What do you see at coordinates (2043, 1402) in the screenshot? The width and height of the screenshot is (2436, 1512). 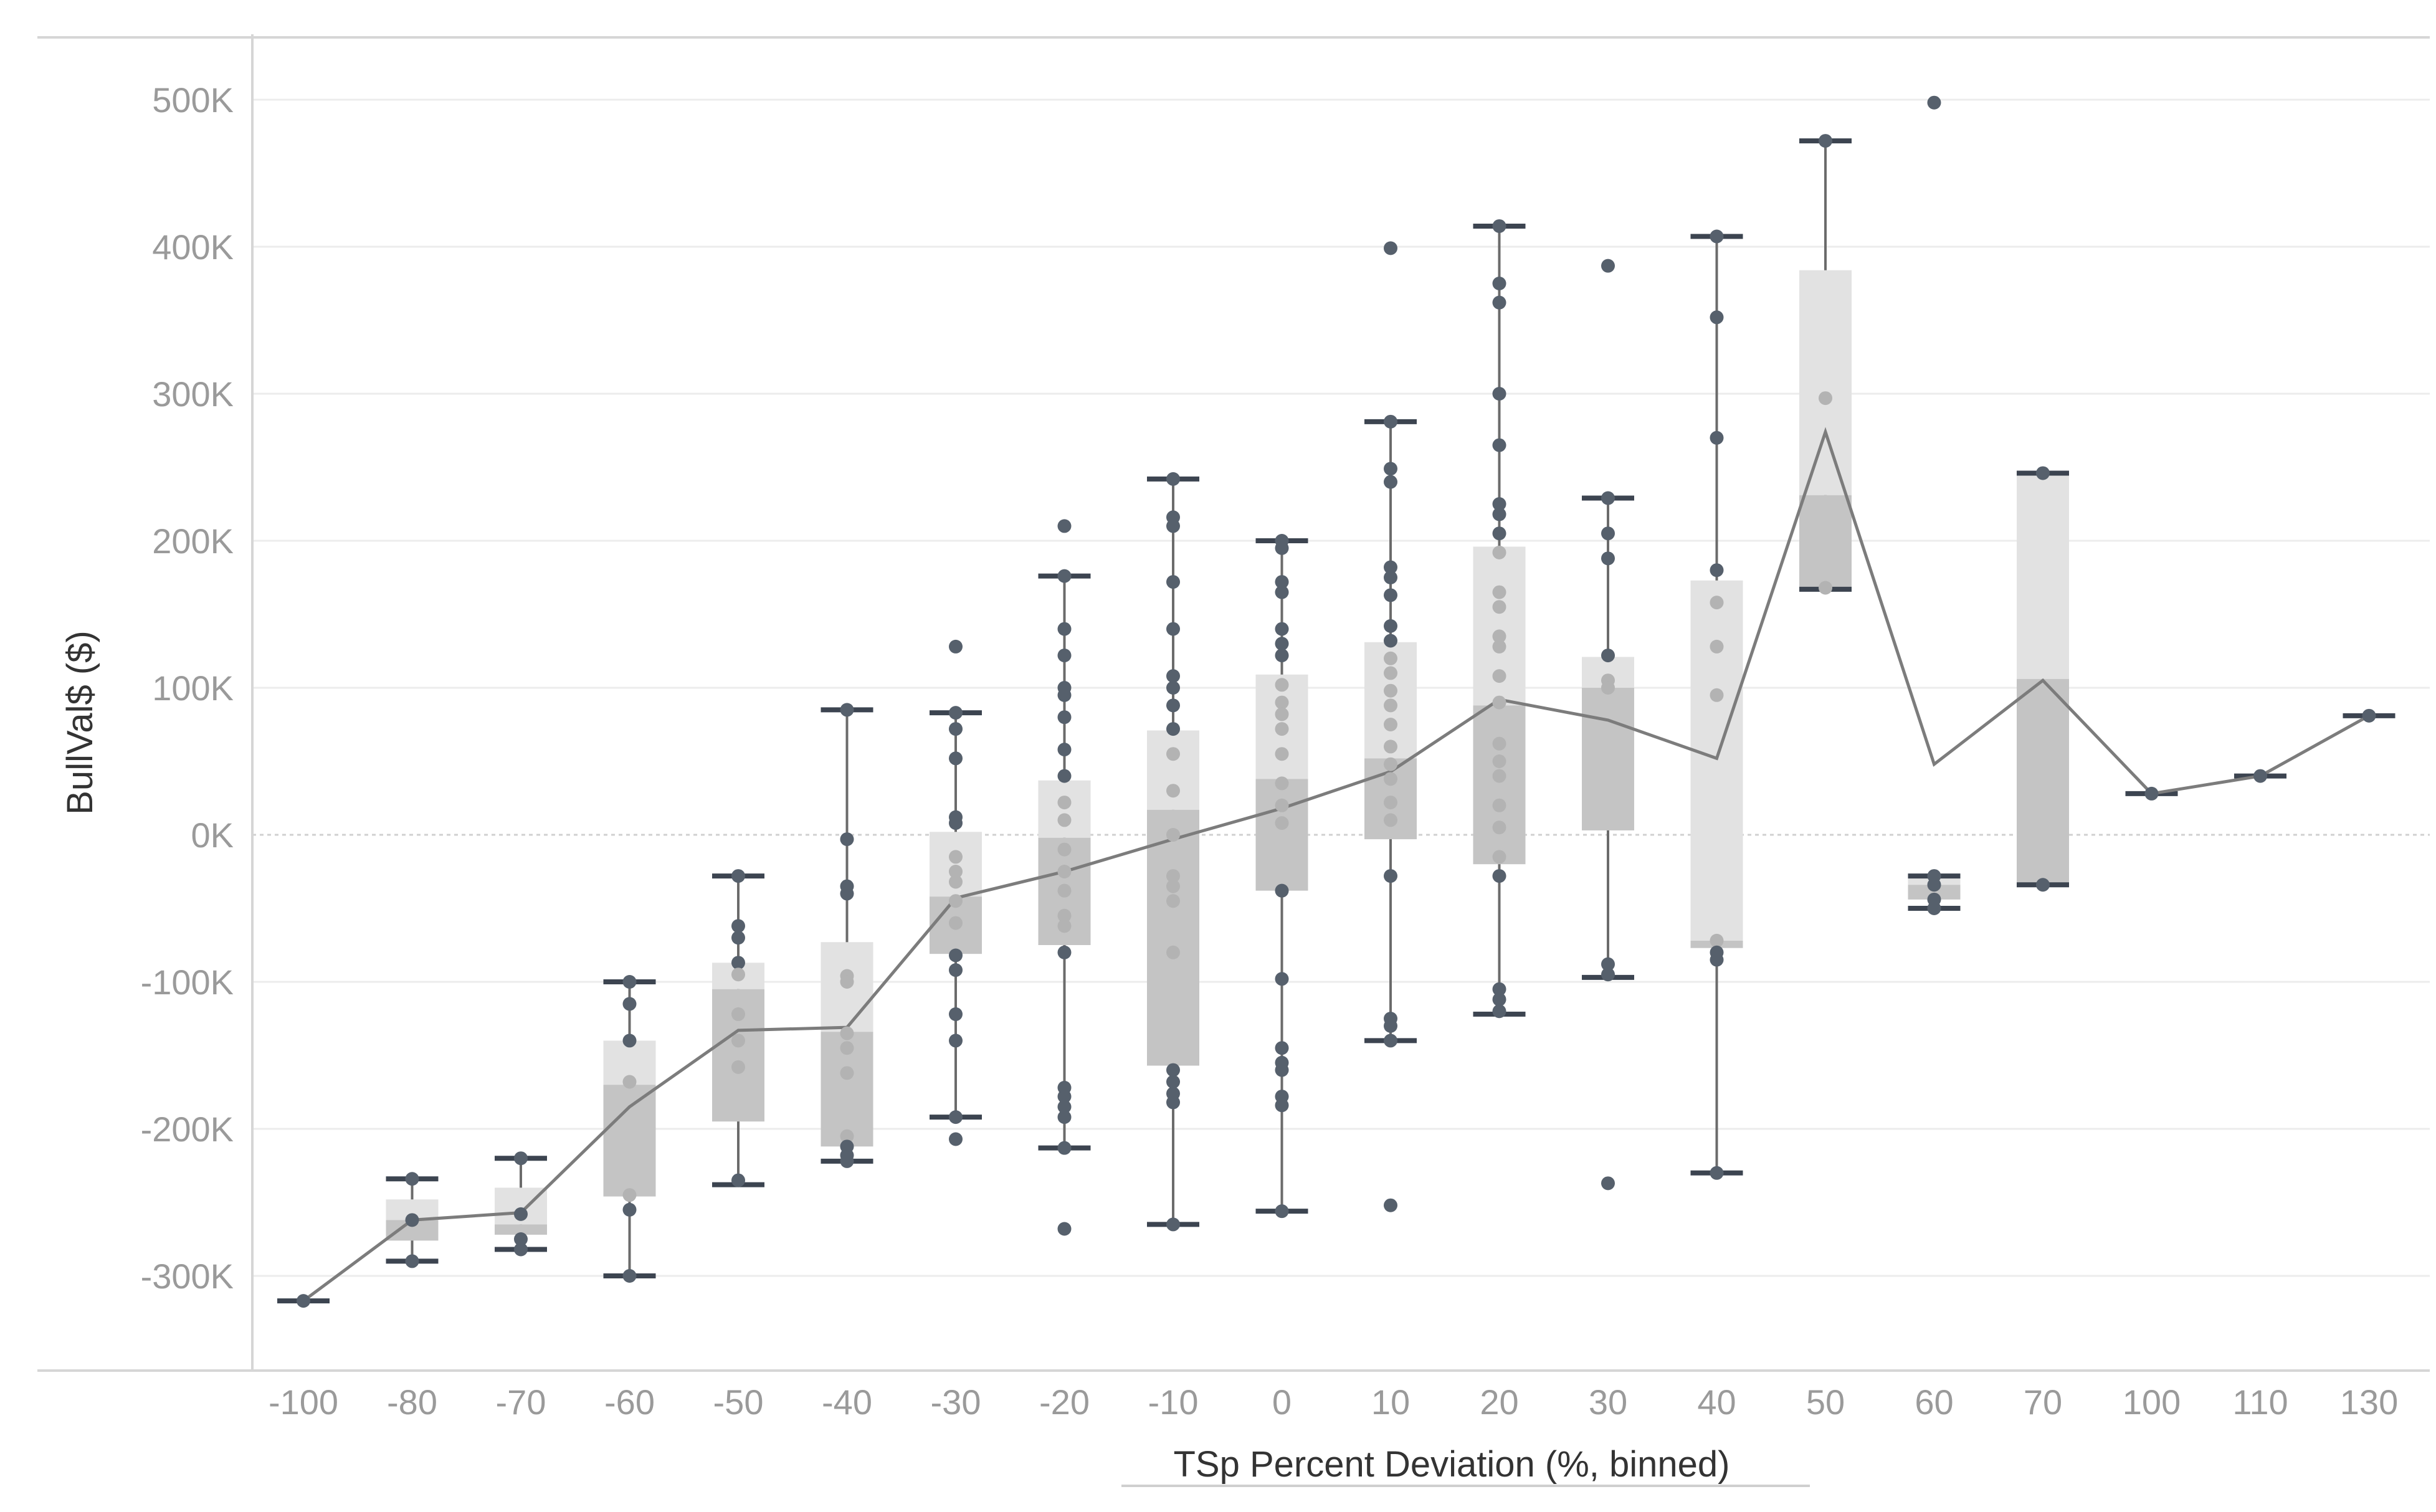 I see `x-tick-label: 70` at bounding box center [2043, 1402].